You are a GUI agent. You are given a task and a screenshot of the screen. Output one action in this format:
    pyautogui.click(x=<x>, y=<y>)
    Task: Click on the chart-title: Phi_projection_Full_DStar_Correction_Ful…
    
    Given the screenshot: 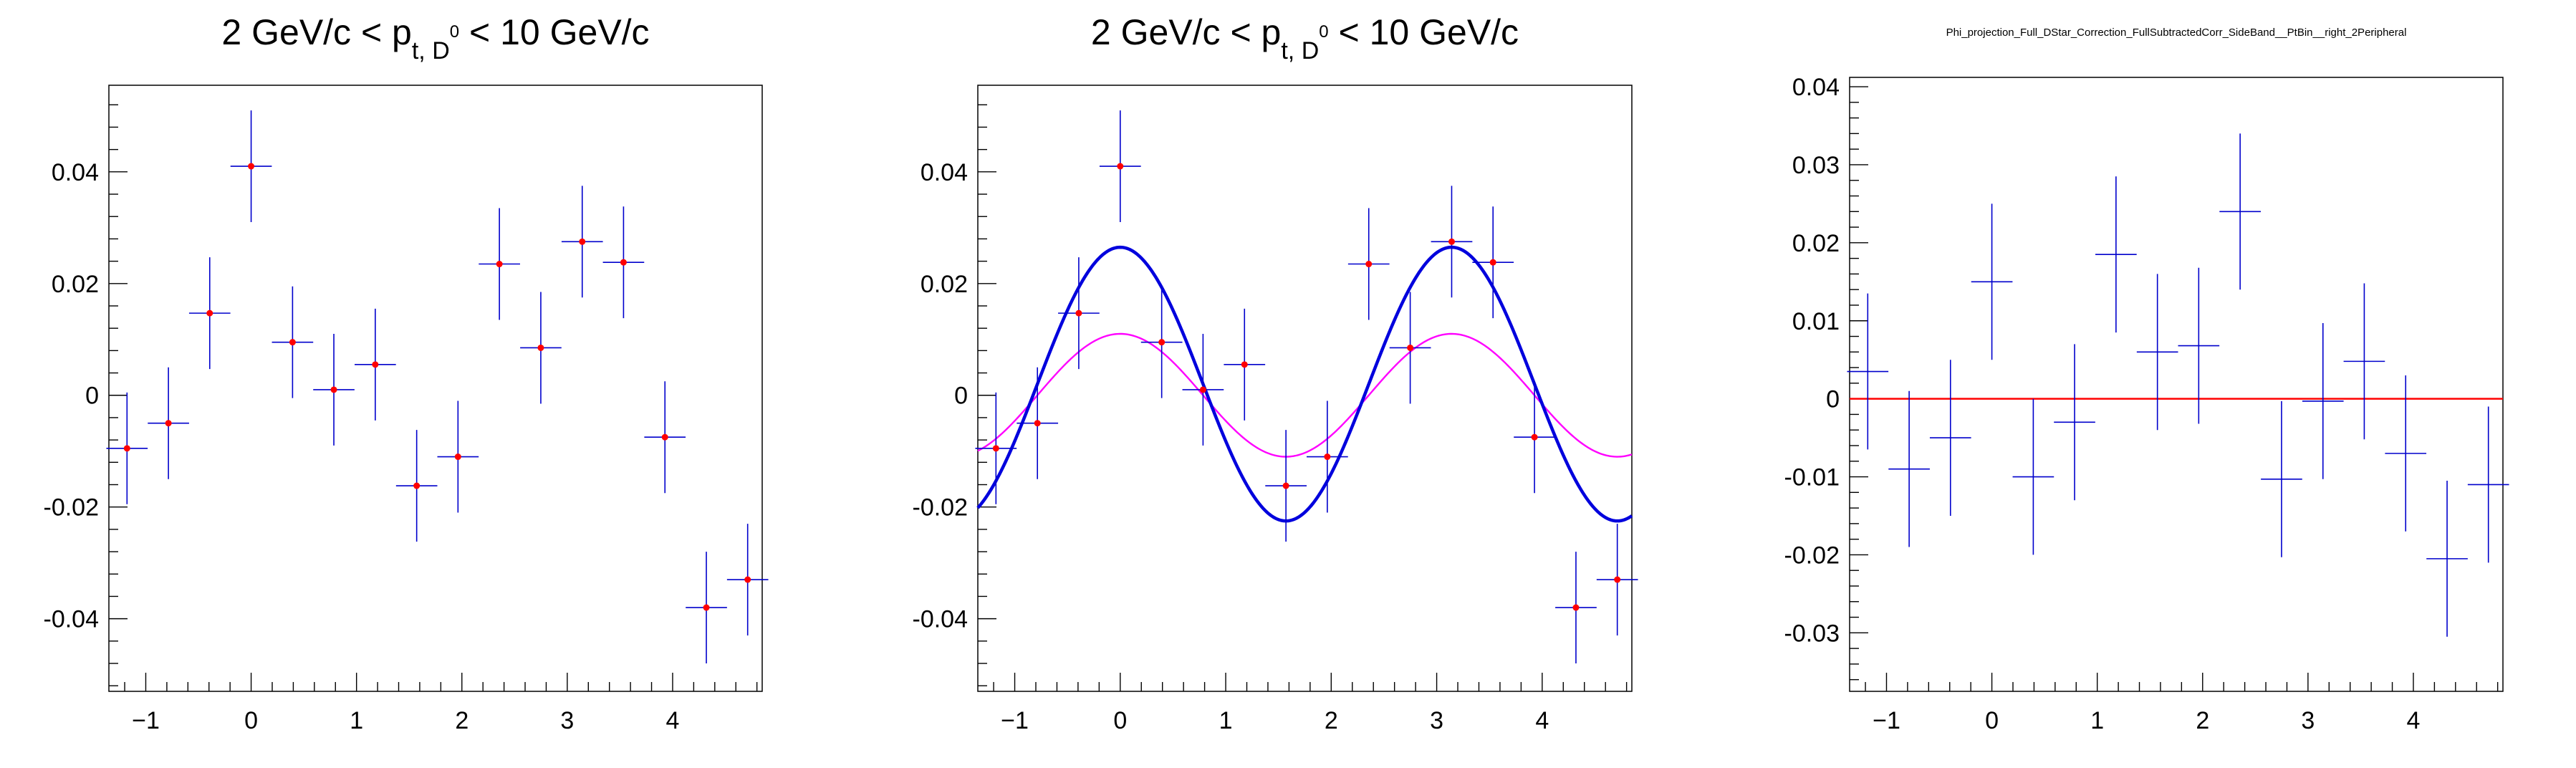 What is the action you would take?
    pyautogui.click(x=2177, y=33)
    